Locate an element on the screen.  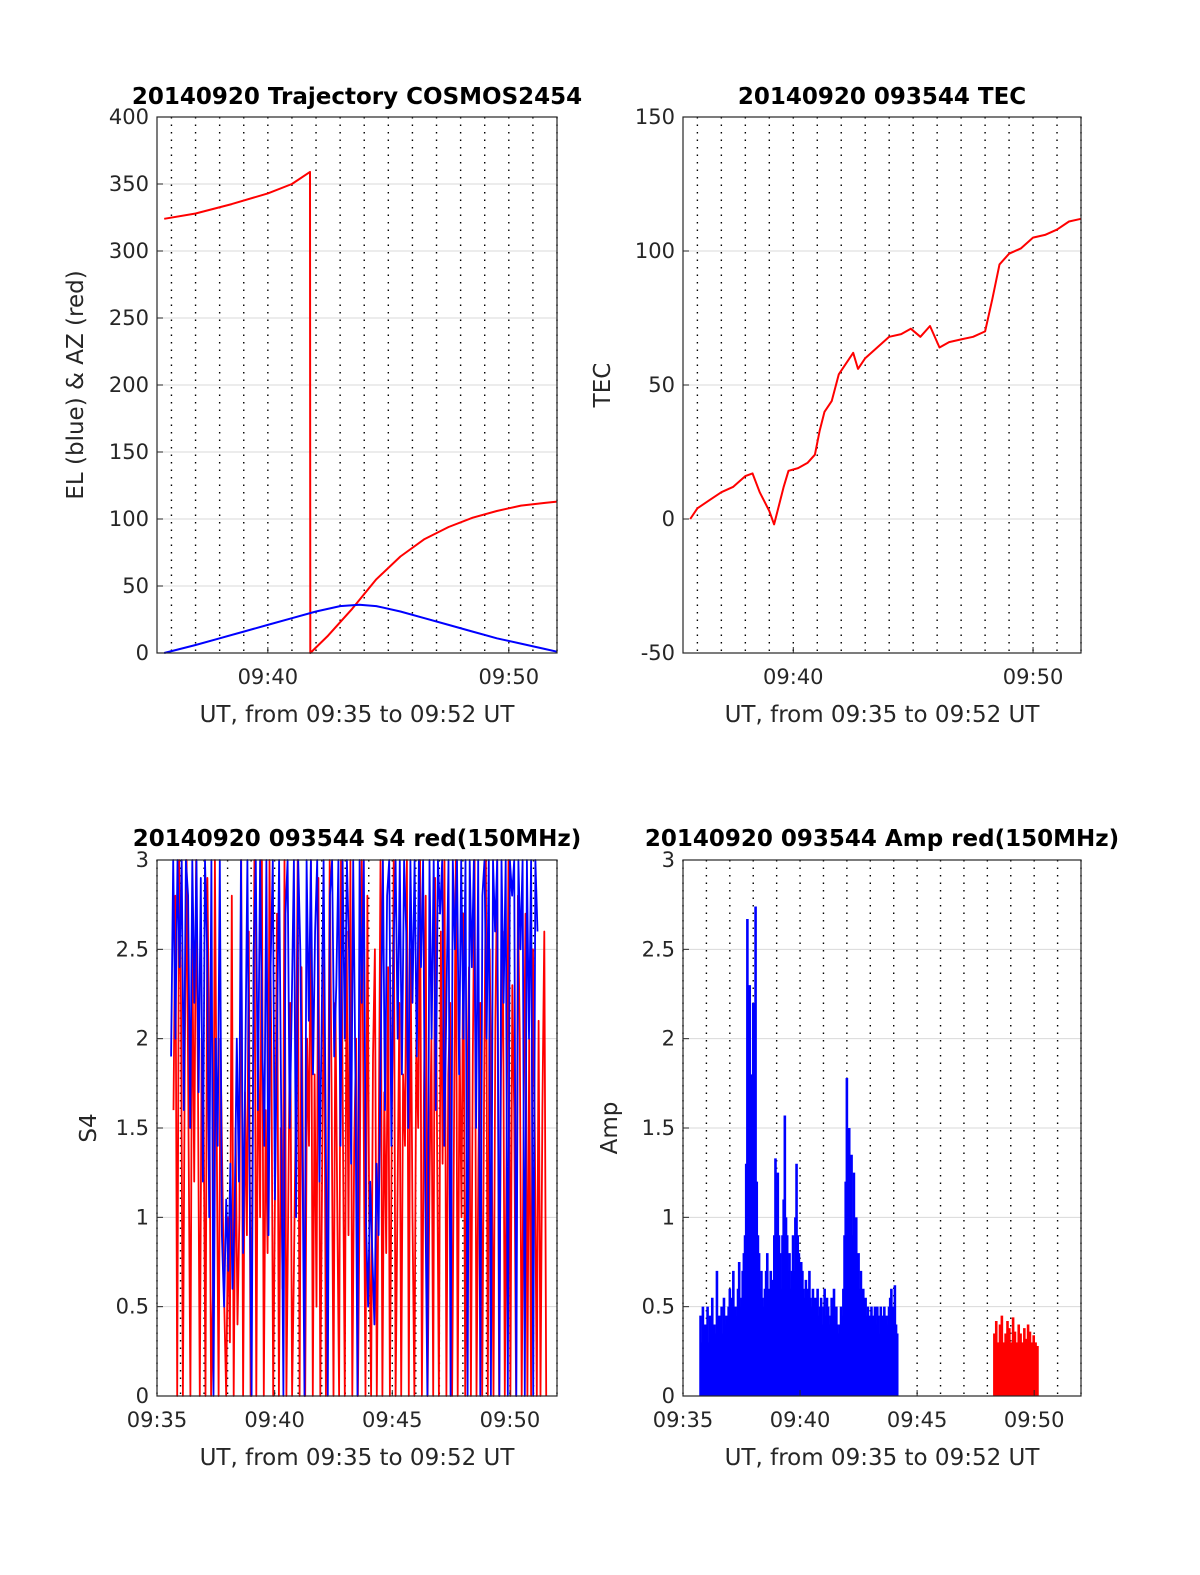
series-el is located at coordinates (360, 628).